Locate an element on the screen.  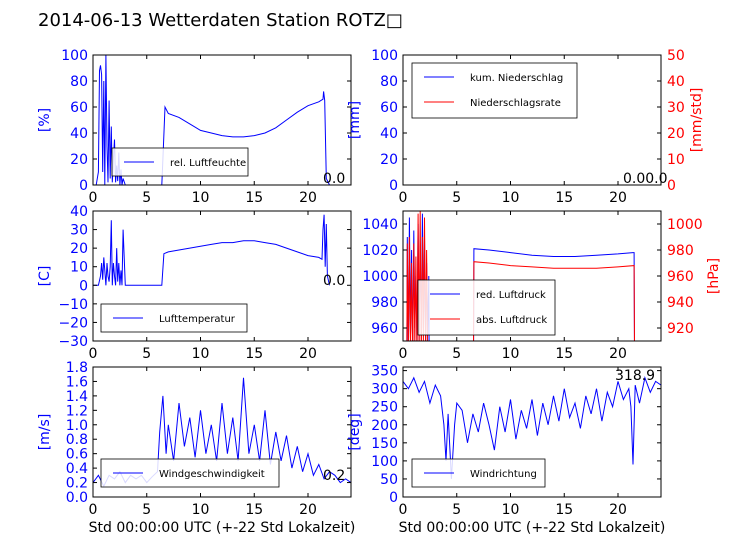
pressure-ylabel-right: [hPa] is located at coordinates (714, 276).